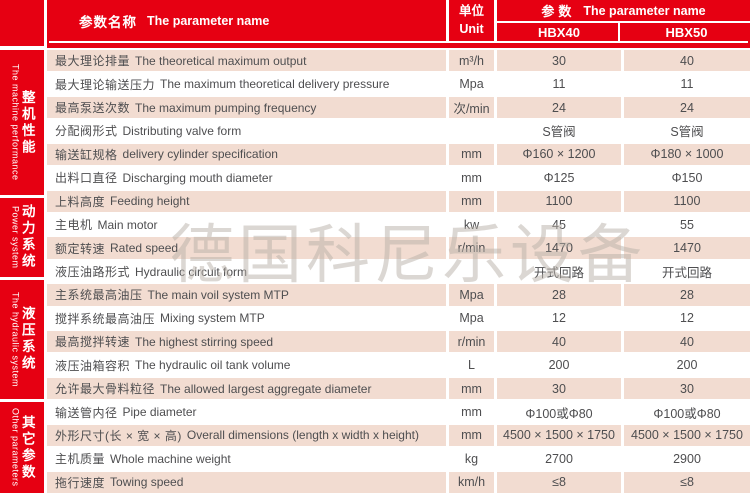 The image size is (750, 497). What do you see at coordinates (559, 32) in the screenshot?
I see `model-hbx40-header: HBX40` at bounding box center [559, 32].